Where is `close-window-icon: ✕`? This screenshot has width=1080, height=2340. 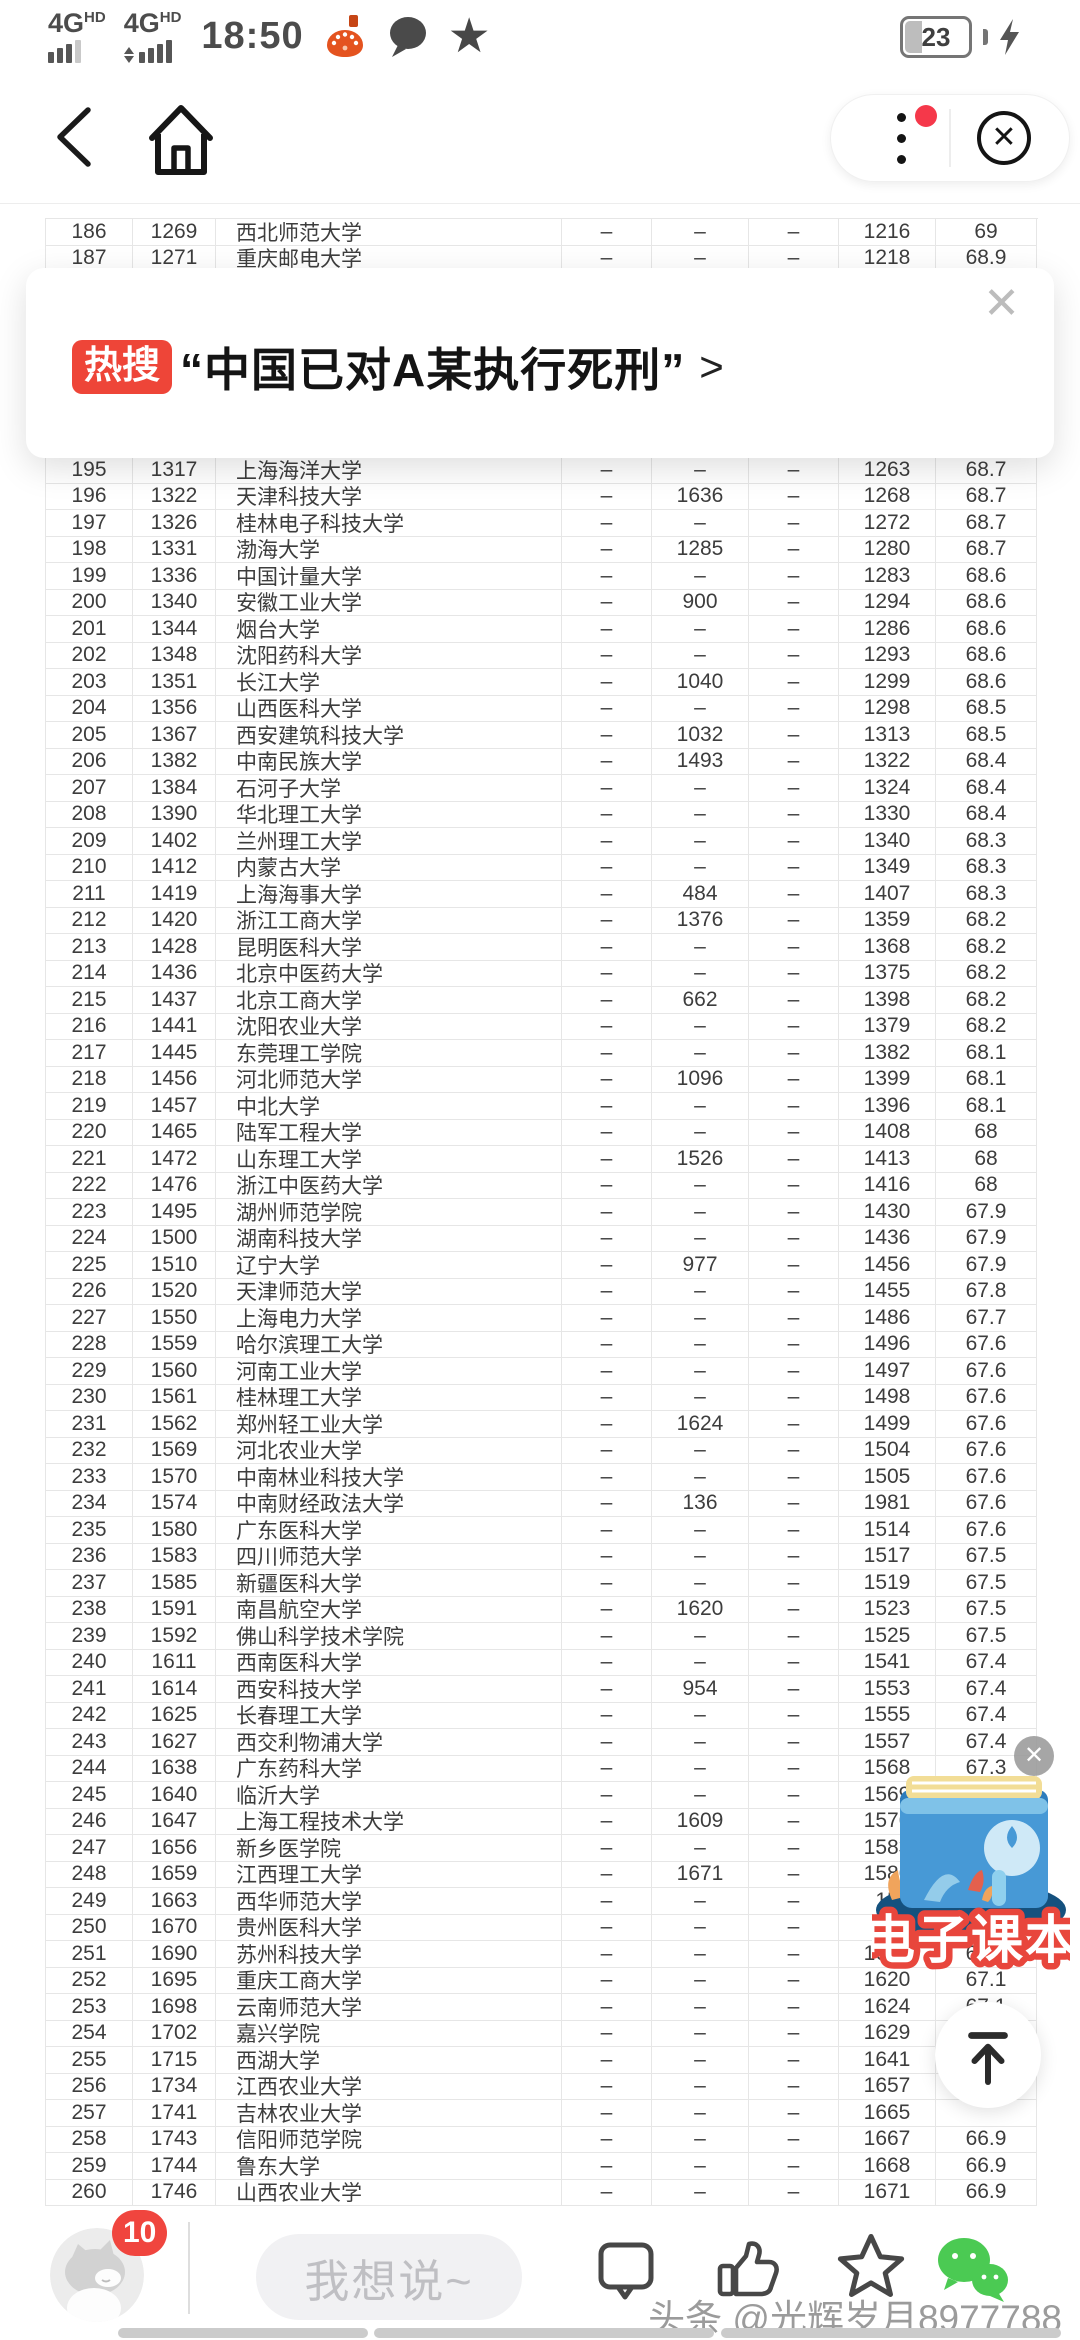 close-window-icon: ✕ is located at coordinates (1004, 138).